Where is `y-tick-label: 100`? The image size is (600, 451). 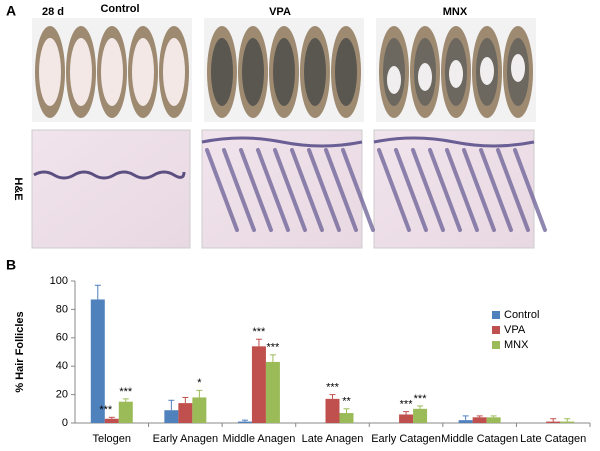 y-tick-label: 100 is located at coordinates (59, 281).